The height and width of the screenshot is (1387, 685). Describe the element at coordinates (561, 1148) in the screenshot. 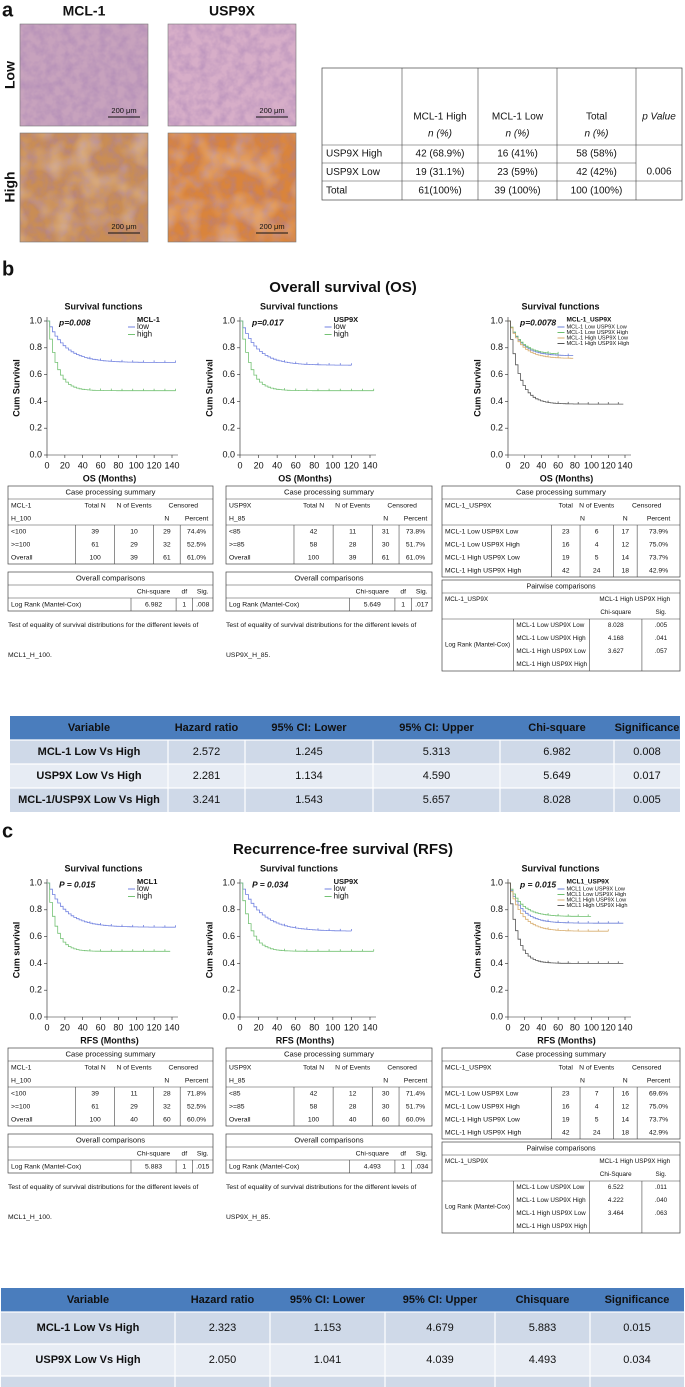

I see `table-title: Pairwise comparisons` at that location.